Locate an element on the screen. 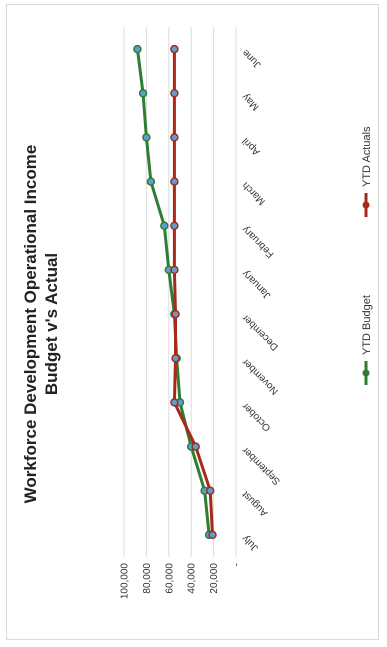  y-tick-label: 60,000 is located at coordinates (169, 578).